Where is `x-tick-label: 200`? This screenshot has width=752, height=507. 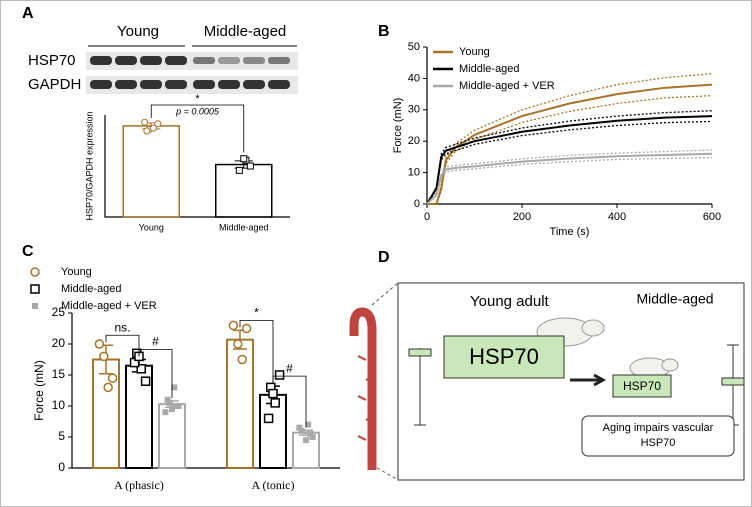 x-tick-label: 200 is located at coordinates (522, 217).